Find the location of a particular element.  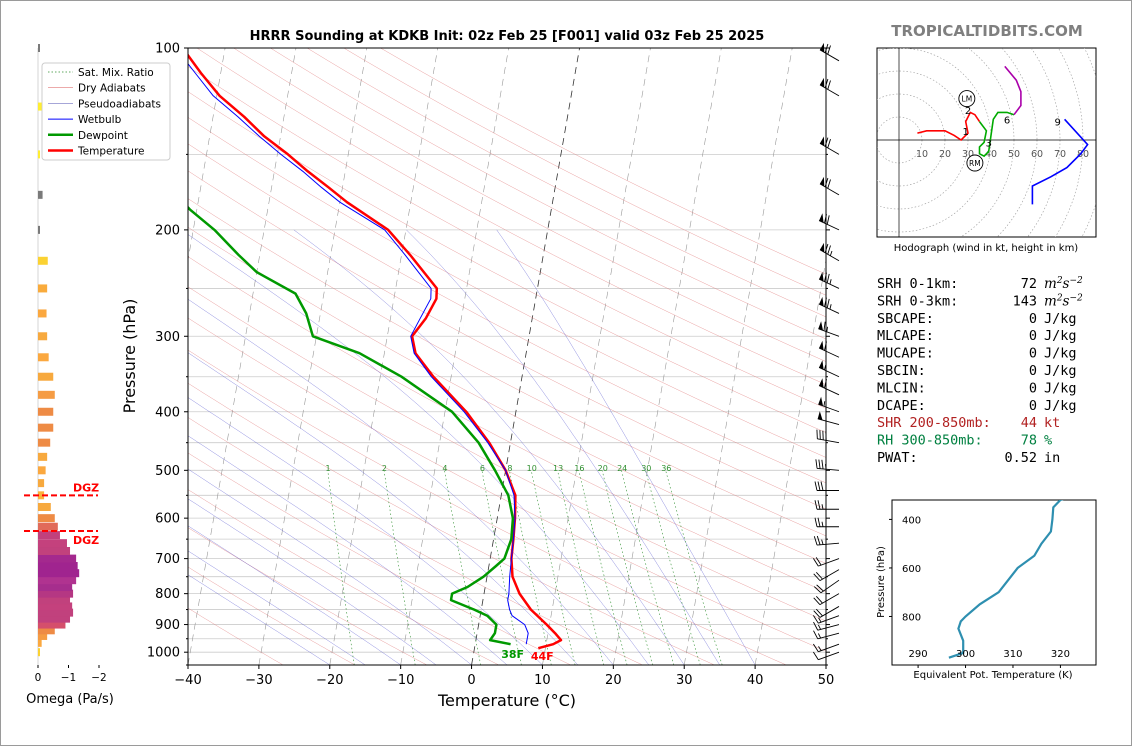

hodograph-height-label: 9 is located at coordinates (1058, 123).